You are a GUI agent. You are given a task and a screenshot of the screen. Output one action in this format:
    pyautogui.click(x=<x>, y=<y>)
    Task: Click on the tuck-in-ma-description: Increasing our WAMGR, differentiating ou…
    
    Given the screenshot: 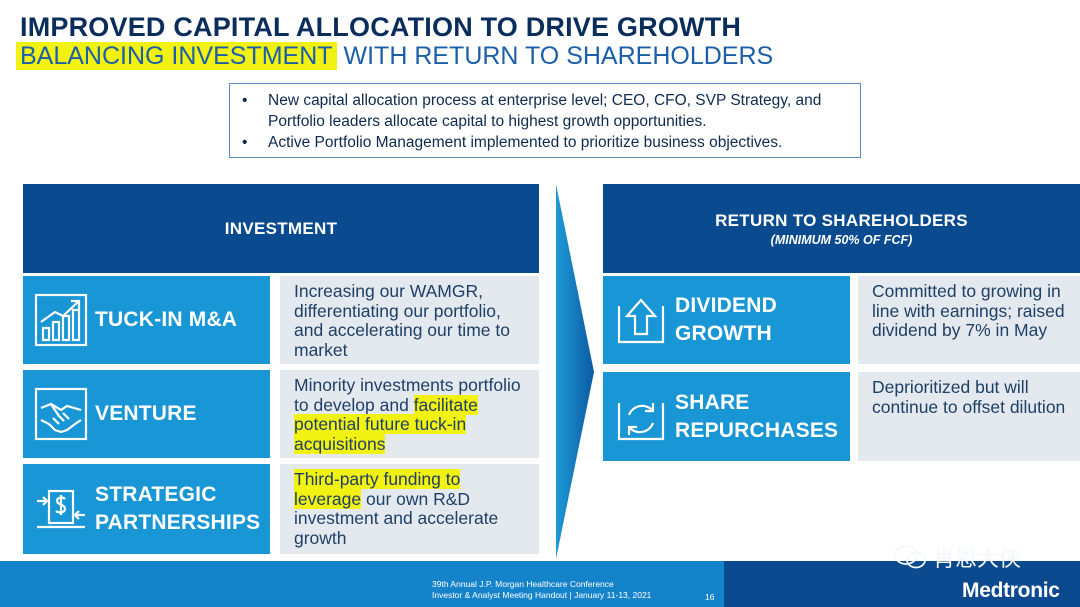 What is the action you would take?
    pyautogui.click(x=409, y=320)
    